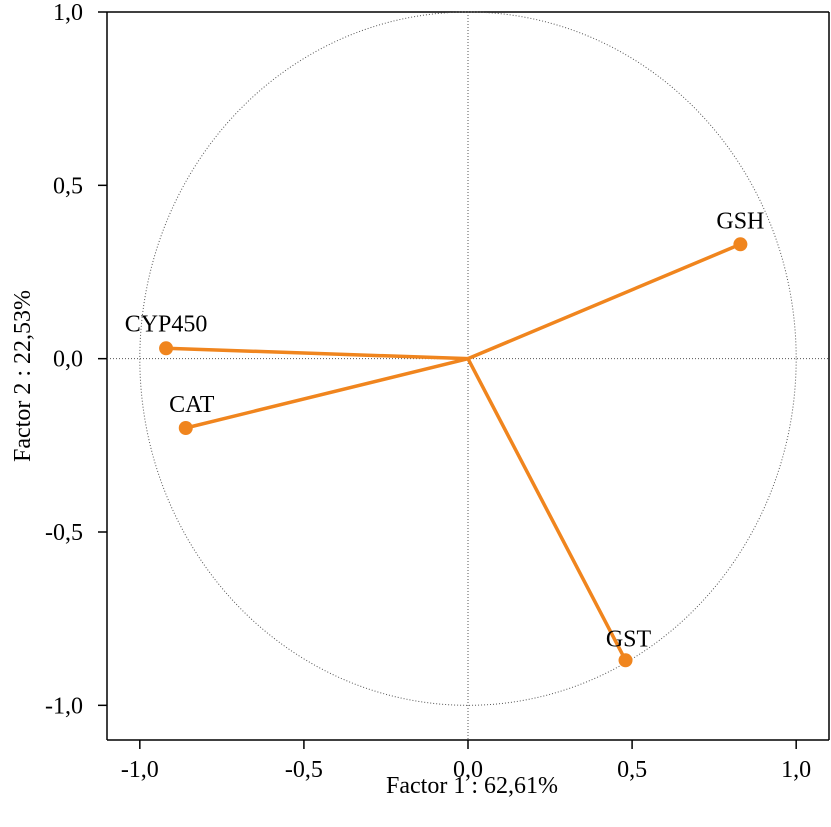 This screenshot has width=831, height=827. What do you see at coordinates (68, 186) in the screenshot?
I see `y-tick-label: 0,5` at bounding box center [68, 186].